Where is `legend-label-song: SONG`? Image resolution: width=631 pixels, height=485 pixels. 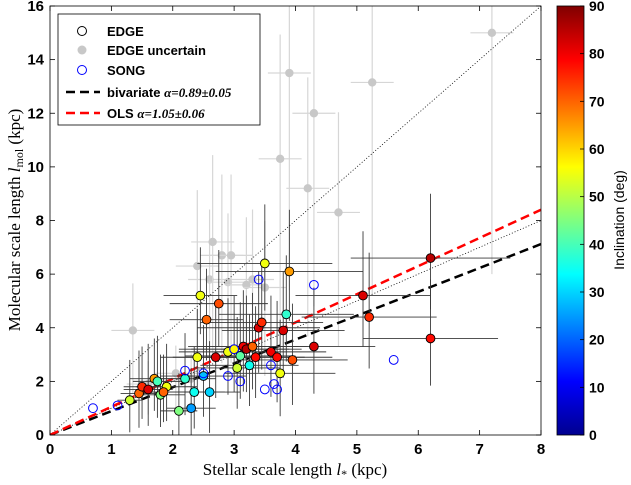 legend-label-song: SONG is located at coordinates (126, 70).